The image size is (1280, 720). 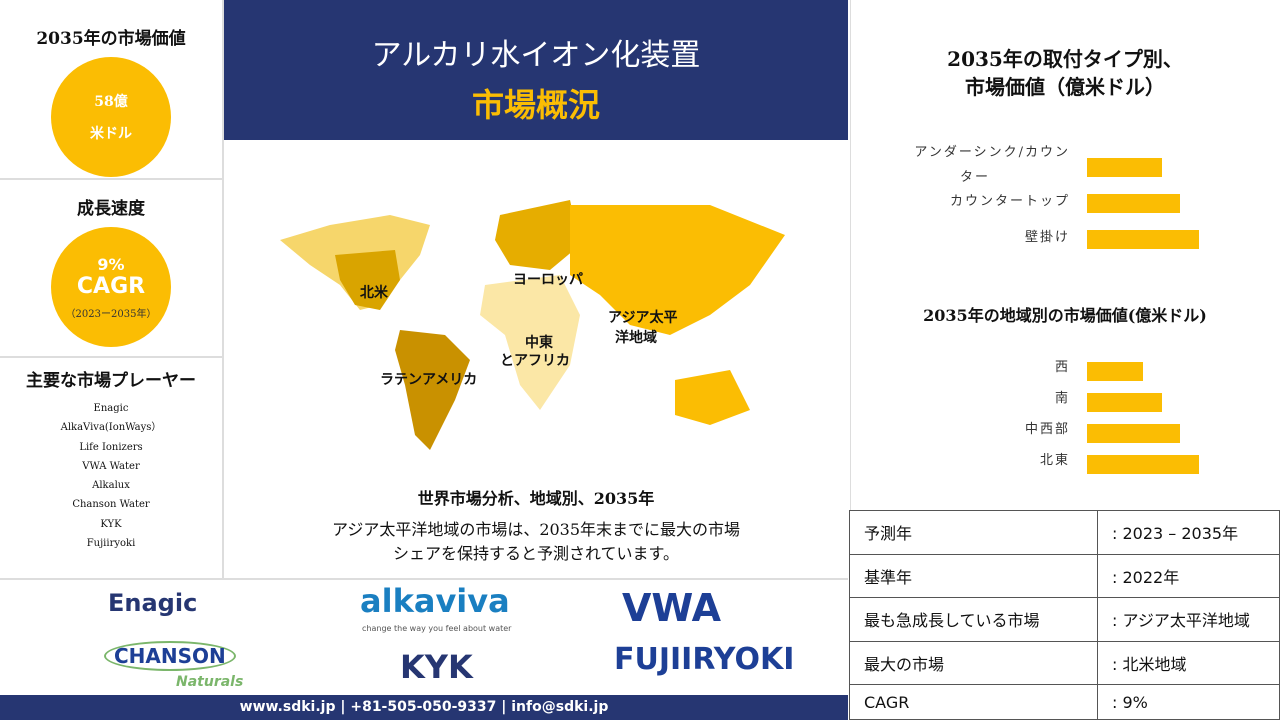 I want to click on table-row: CAGR: 9%, so click(x=1064, y=702).